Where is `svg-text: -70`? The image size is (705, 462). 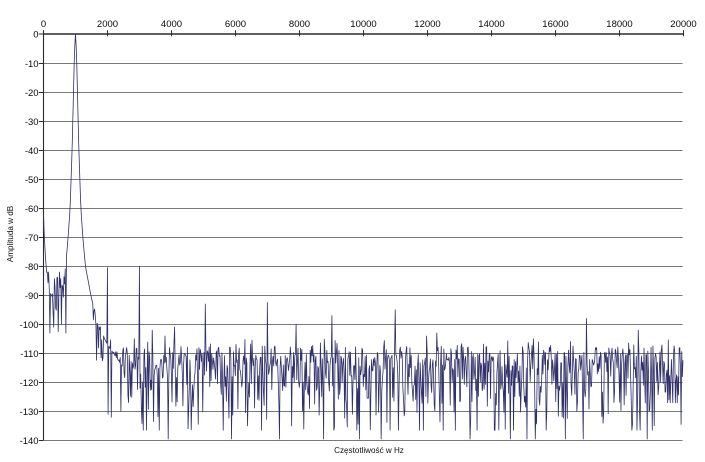 svg-text: -70 is located at coordinates (32, 238).